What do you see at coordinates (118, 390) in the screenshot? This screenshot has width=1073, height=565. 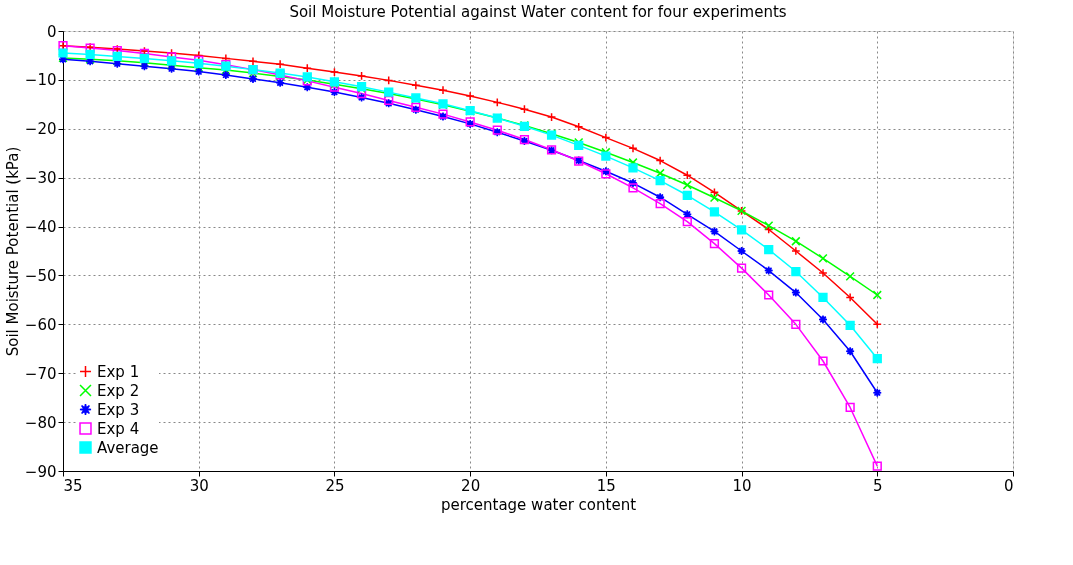 I see `legend-label: Exp 2` at bounding box center [118, 390].